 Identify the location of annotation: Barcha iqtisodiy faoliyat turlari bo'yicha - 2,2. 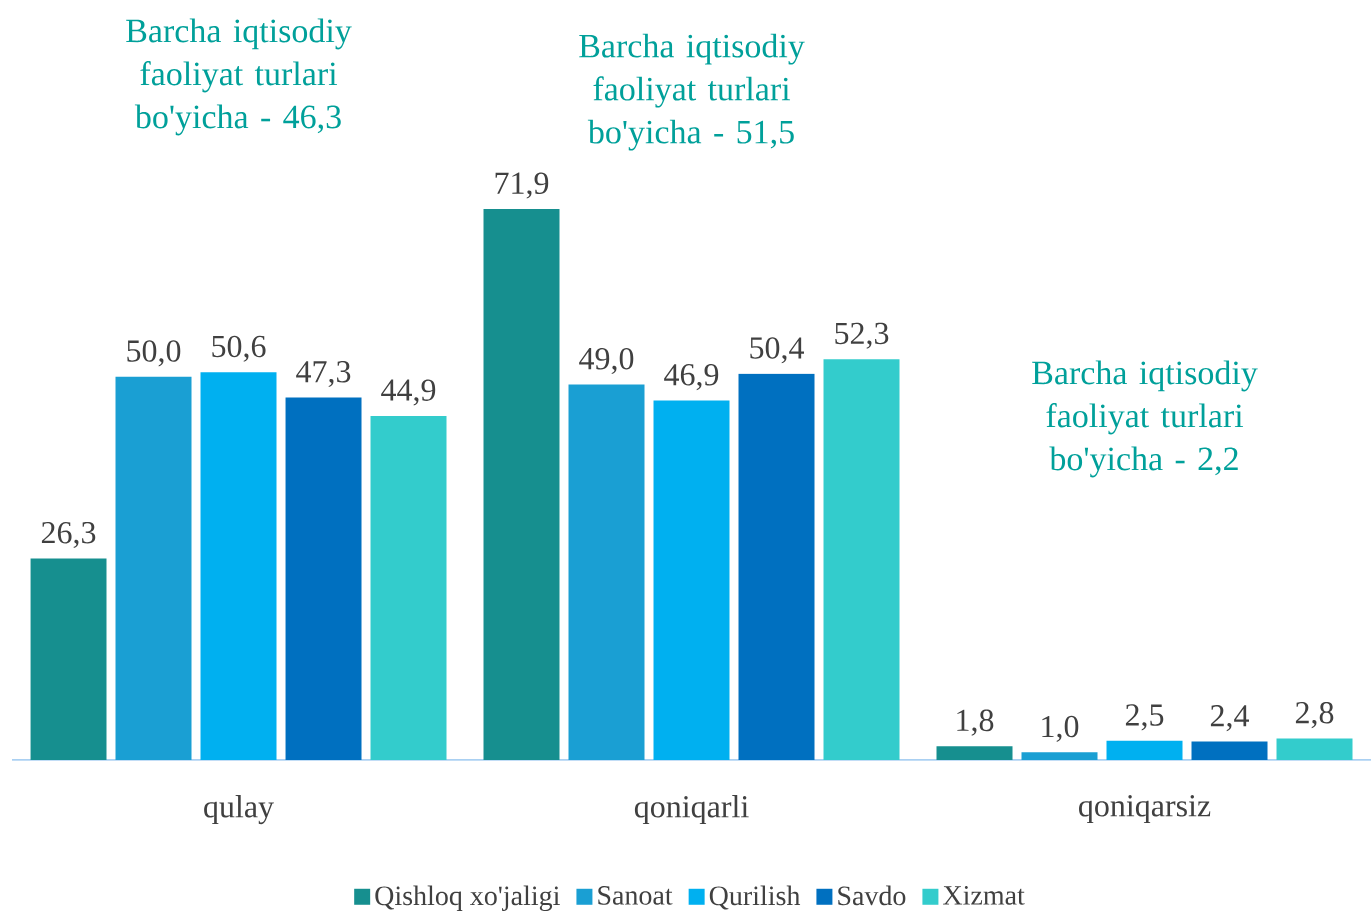
(1145, 419).